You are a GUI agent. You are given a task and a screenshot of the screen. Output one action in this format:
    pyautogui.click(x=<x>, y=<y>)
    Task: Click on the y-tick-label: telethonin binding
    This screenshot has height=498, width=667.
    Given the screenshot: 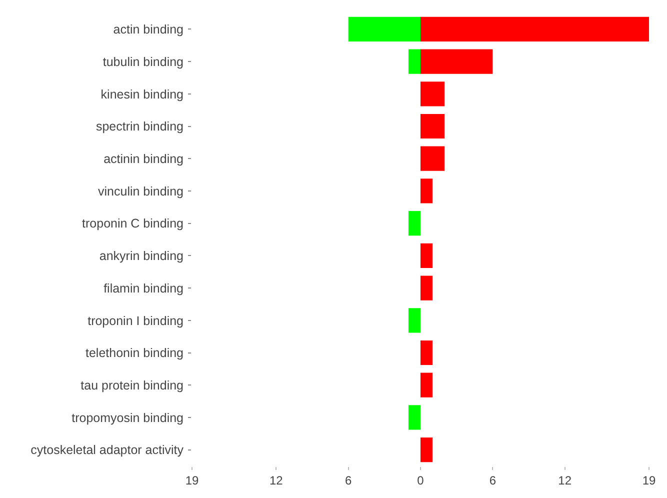 What is the action you would take?
    pyautogui.click(x=135, y=353)
    